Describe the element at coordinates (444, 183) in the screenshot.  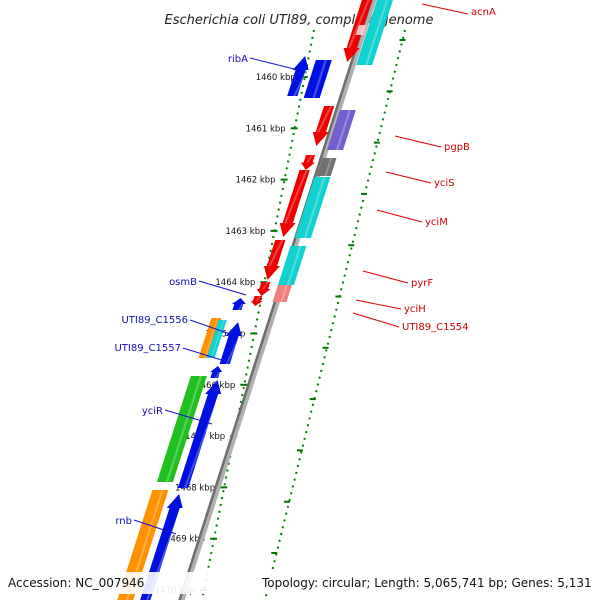
I see `gene-label-yciS: yciS` at that location.